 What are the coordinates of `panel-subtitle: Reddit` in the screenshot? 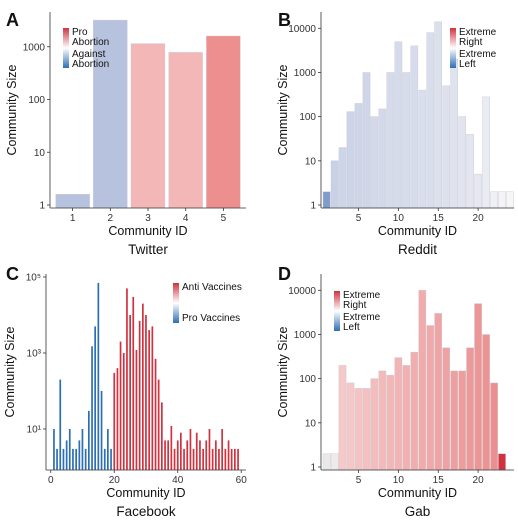 It's located at (417, 249).